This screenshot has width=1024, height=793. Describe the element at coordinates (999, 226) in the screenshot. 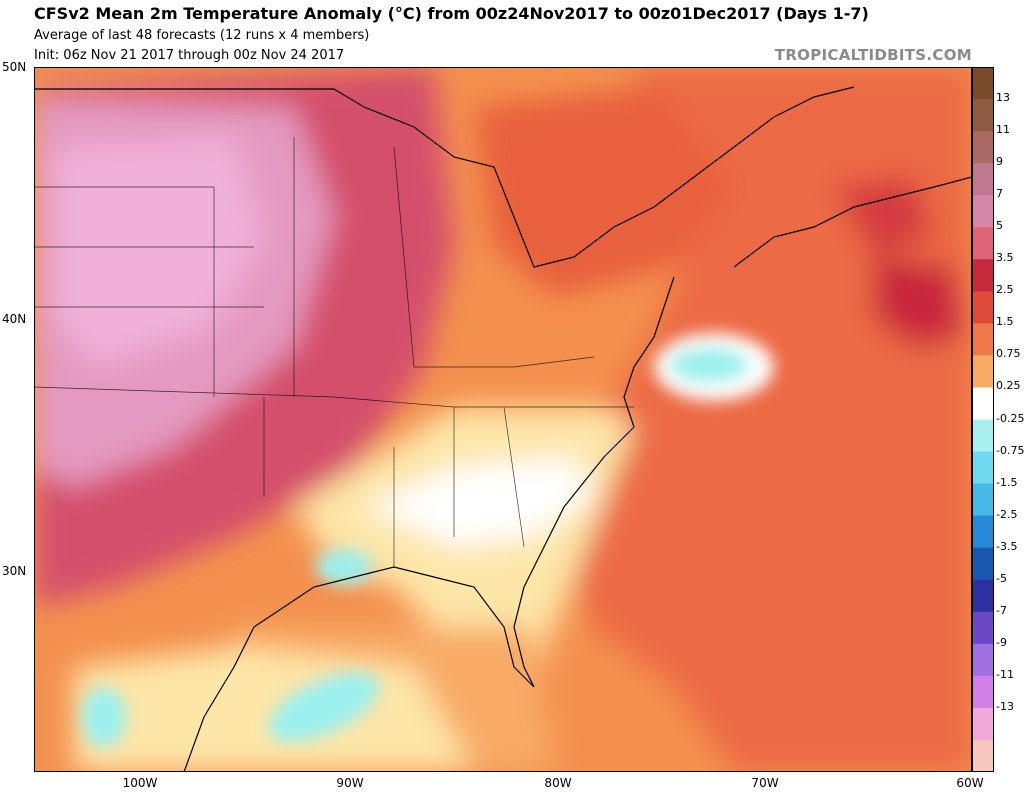

I see `colorbar-label: 5` at that location.